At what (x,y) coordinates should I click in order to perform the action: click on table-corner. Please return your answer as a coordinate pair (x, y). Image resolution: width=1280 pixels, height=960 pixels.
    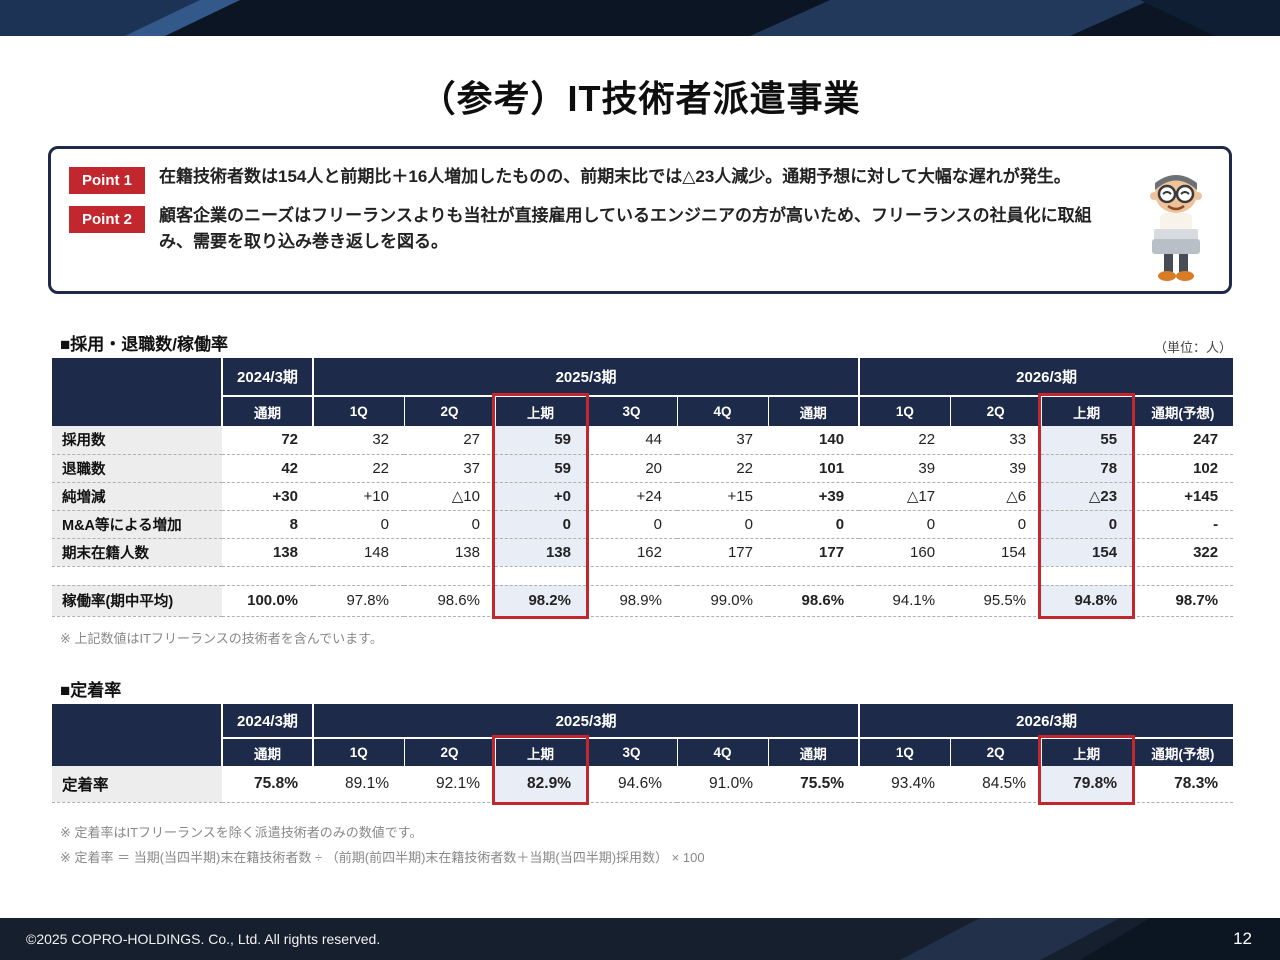
    Looking at the image, I should click on (137, 735).